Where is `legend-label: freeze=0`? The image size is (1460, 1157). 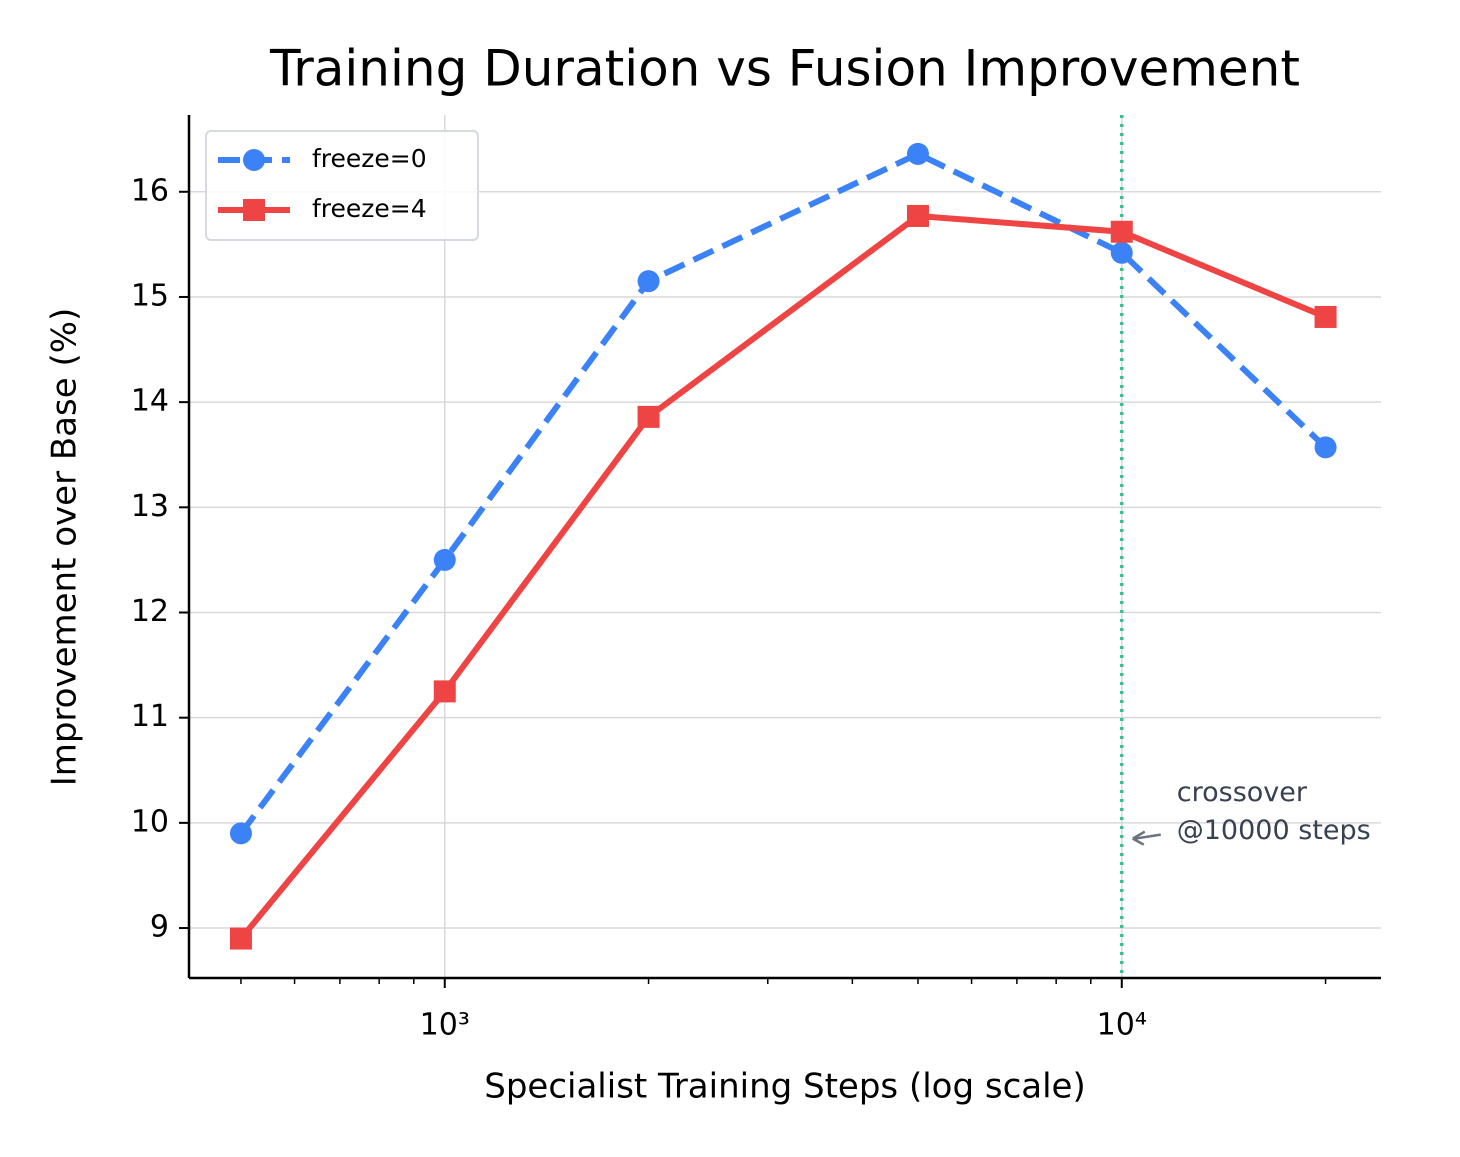 legend-label: freeze=0 is located at coordinates (369, 158).